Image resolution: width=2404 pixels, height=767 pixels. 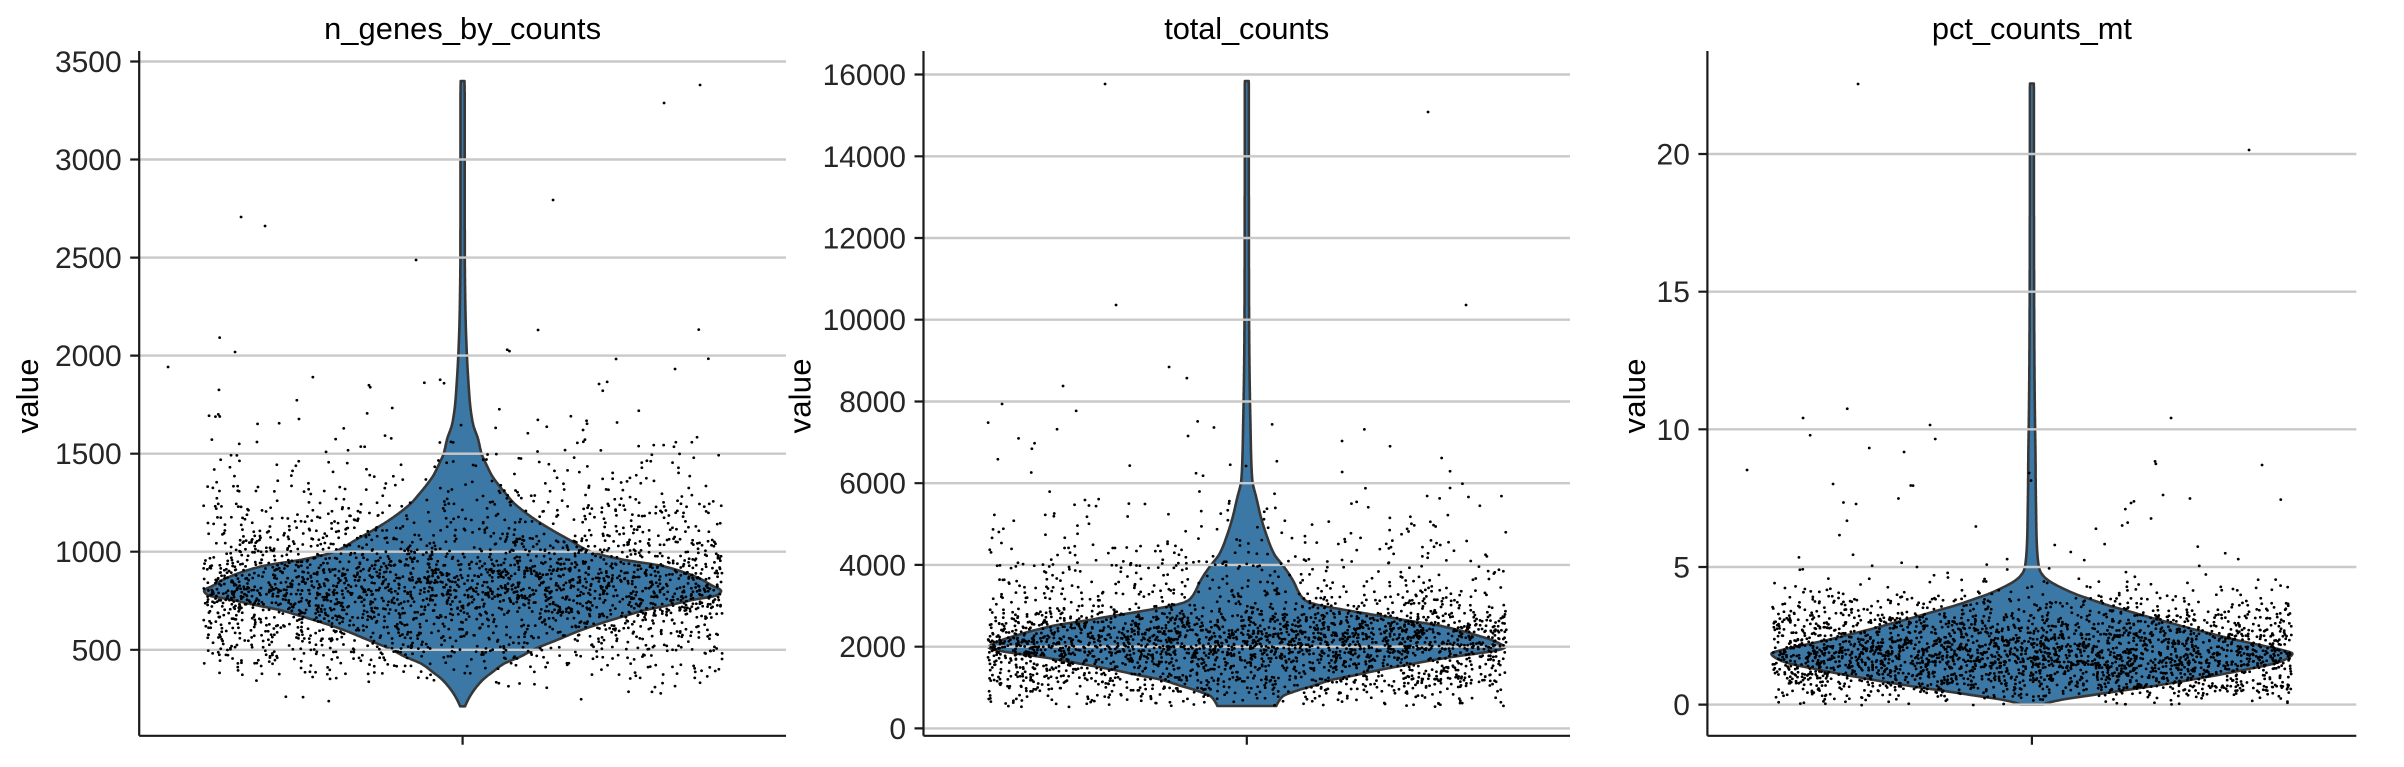 What do you see at coordinates (97, 650) in the screenshot?
I see `svg-text: 500` at bounding box center [97, 650].